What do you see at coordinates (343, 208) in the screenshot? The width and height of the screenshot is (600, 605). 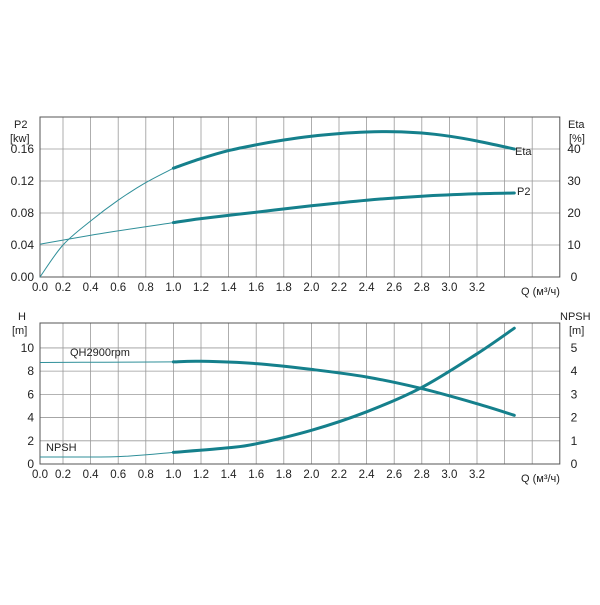 I see `p2-curve` at bounding box center [343, 208].